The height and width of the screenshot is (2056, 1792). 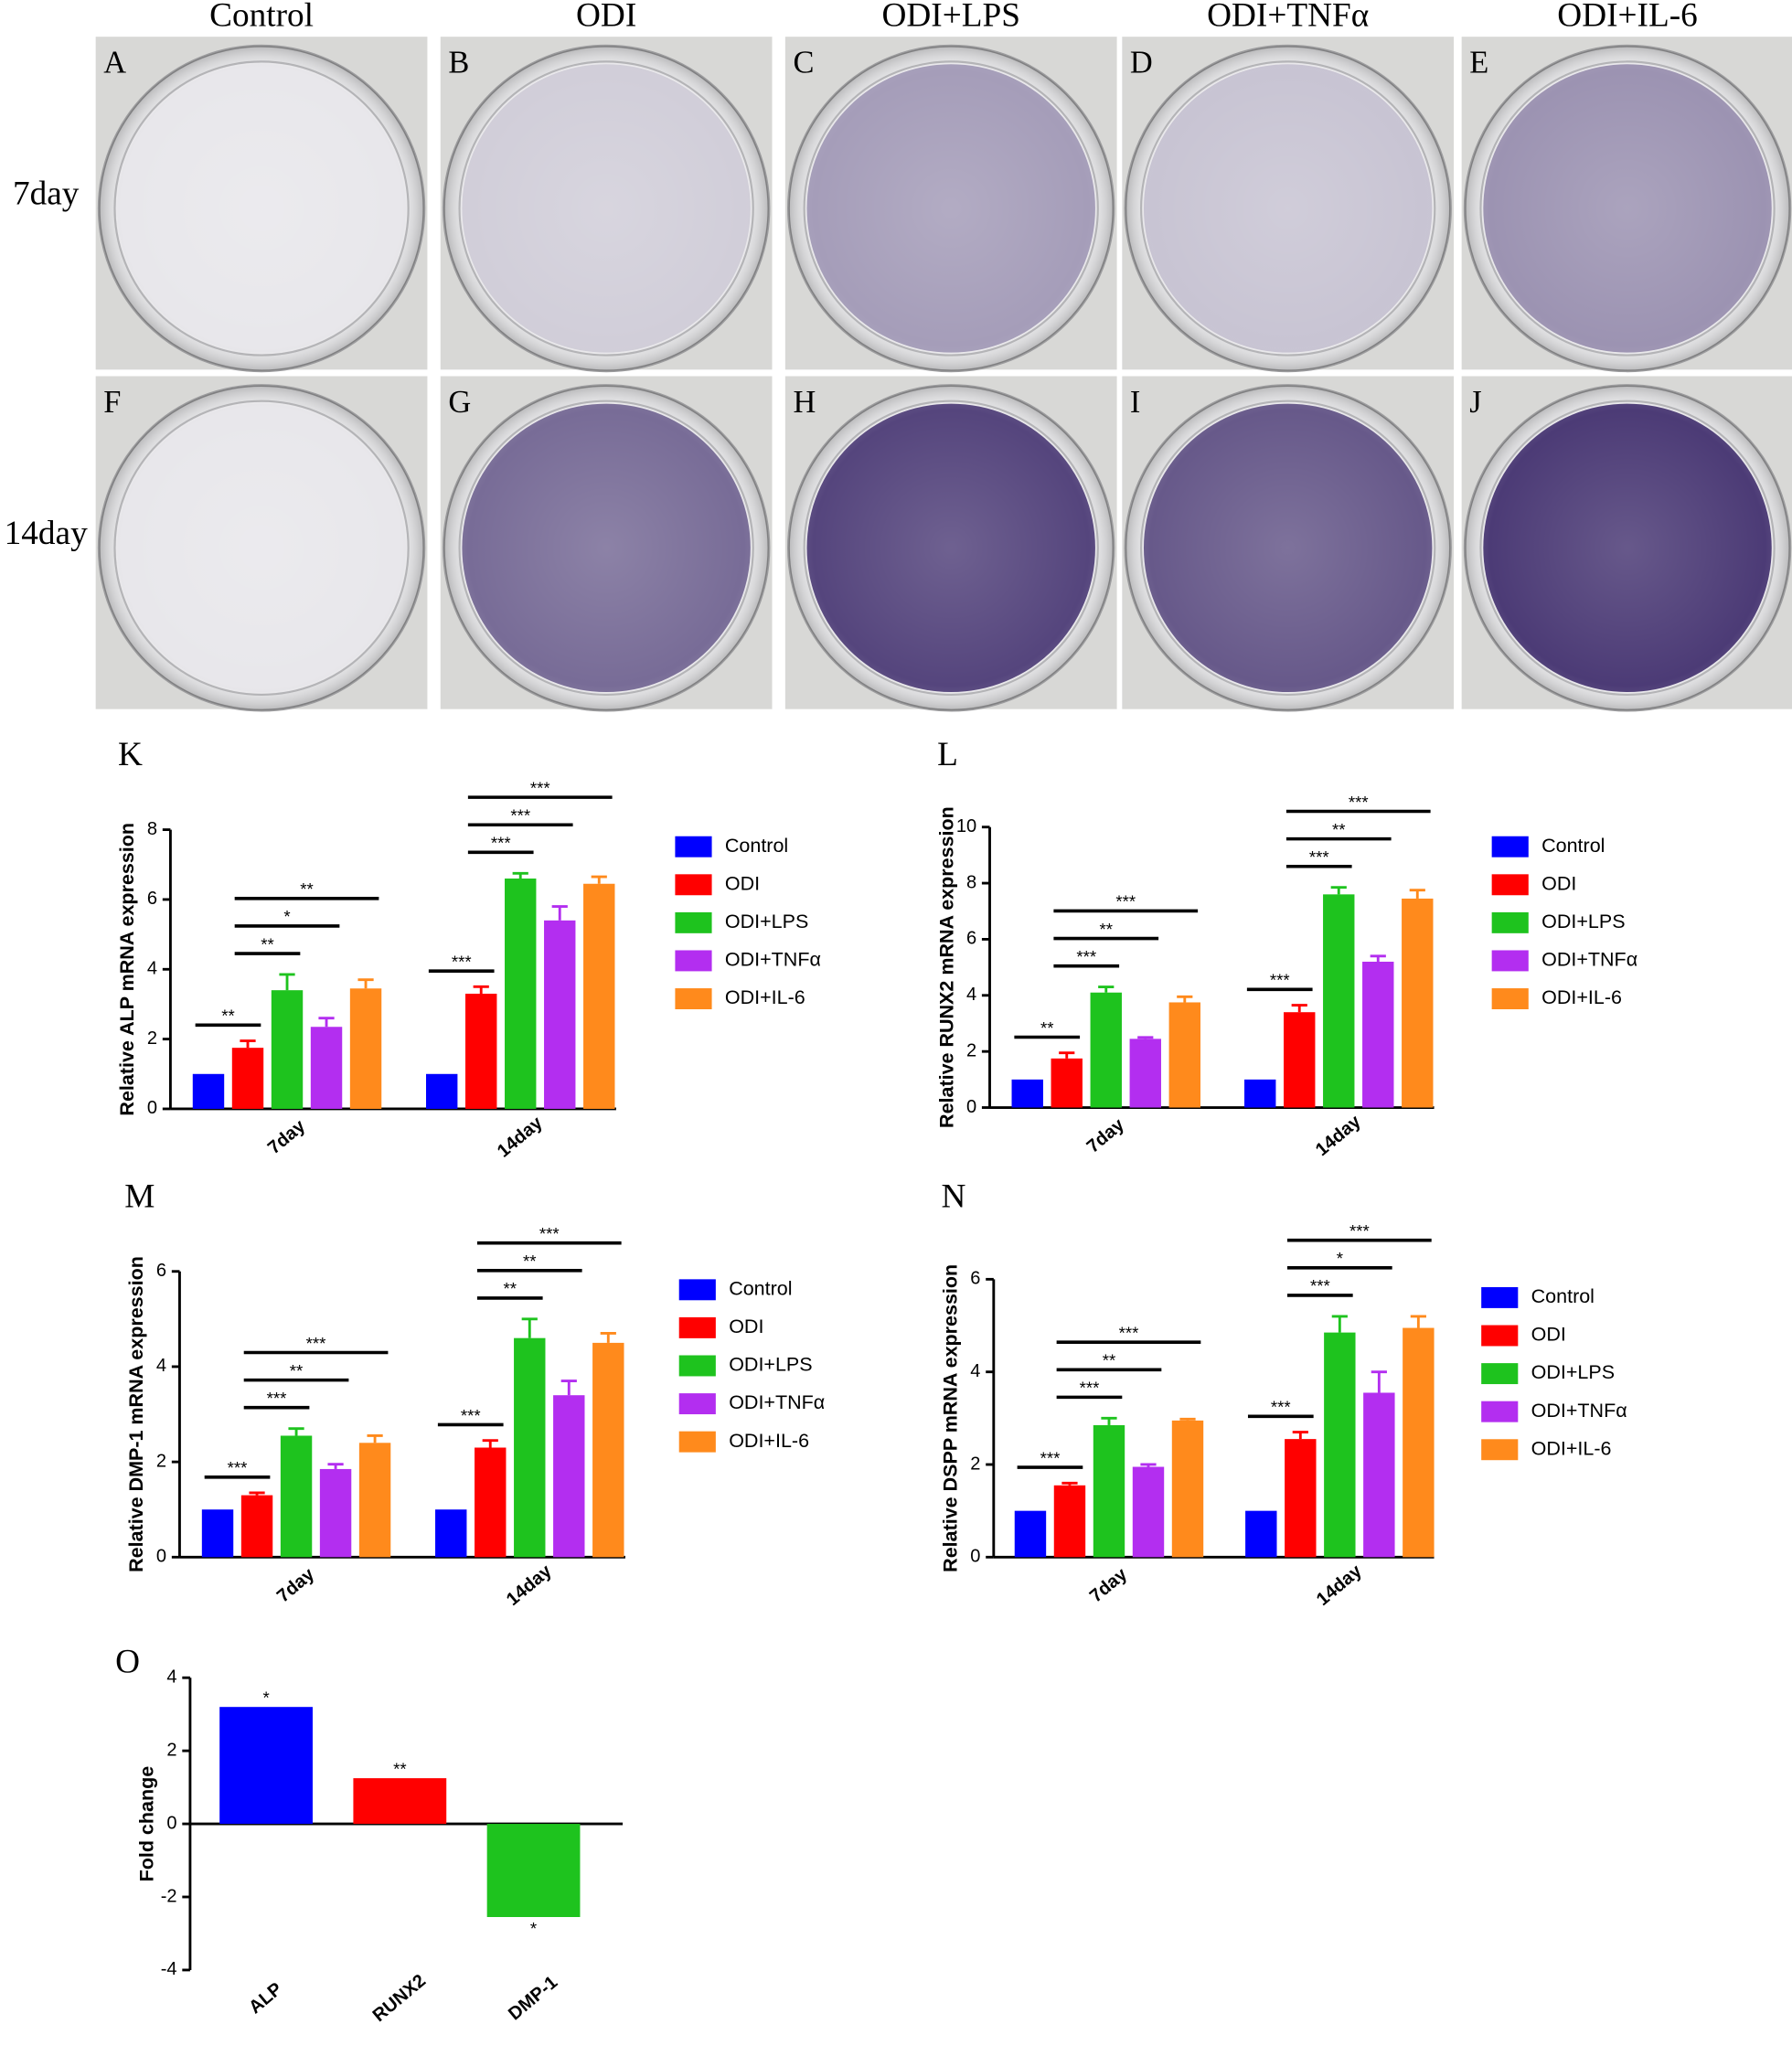 I want to click on column-header: ODI+LPS, so click(x=950, y=17).